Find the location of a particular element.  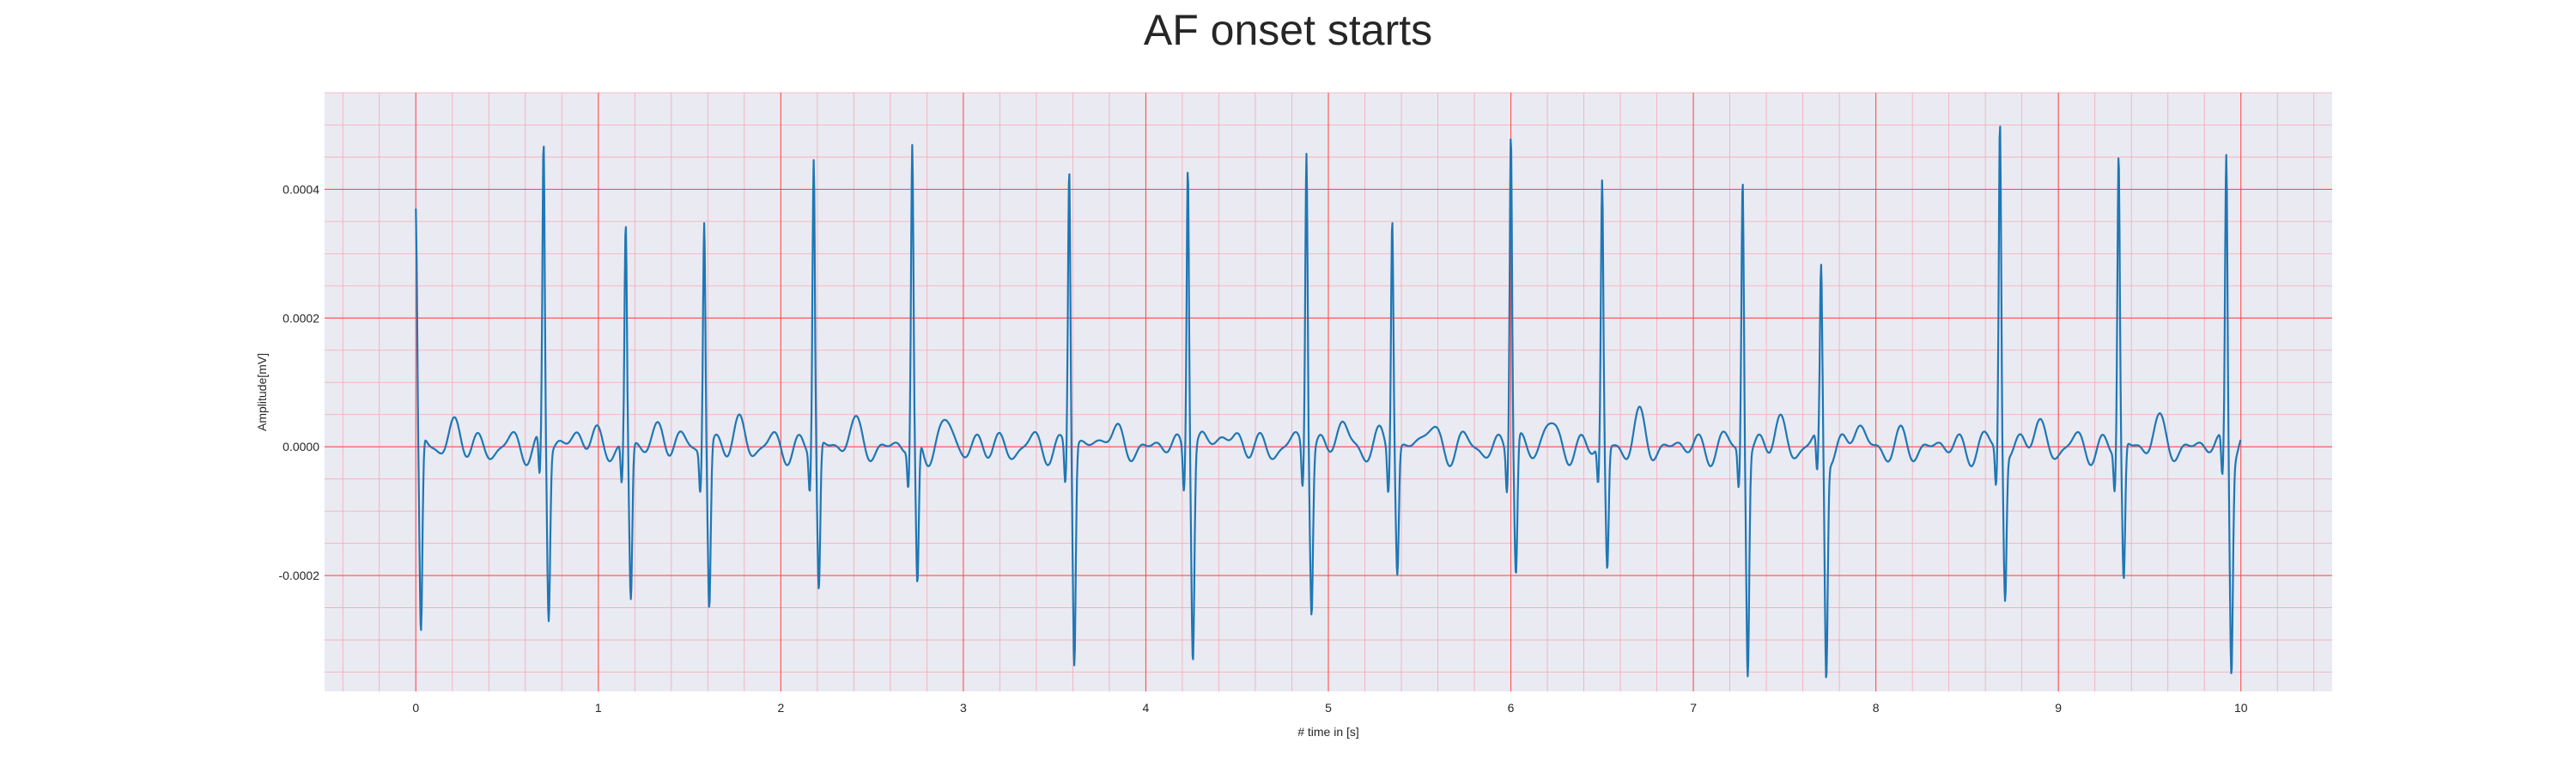

x-tick-label: 7 is located at coordinates (1693, 708).